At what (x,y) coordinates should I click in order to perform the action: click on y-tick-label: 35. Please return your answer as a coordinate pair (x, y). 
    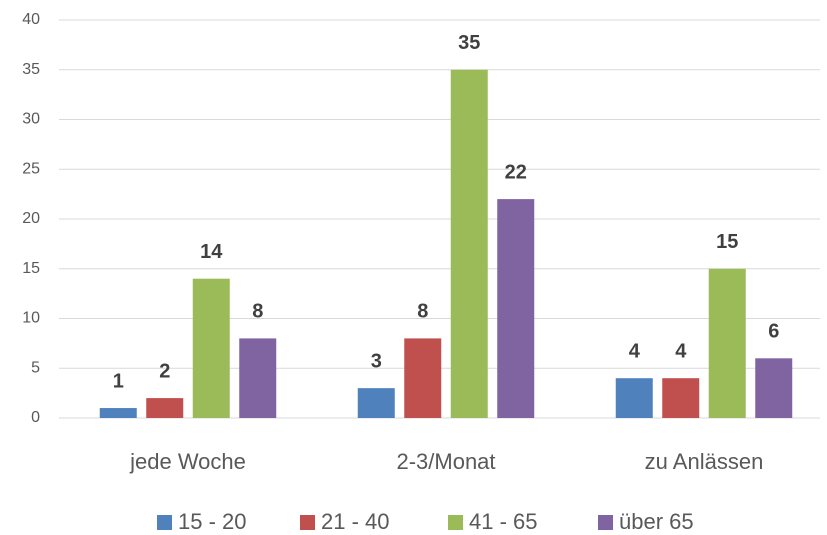
    Looking at the image, I should click on (31, 69).